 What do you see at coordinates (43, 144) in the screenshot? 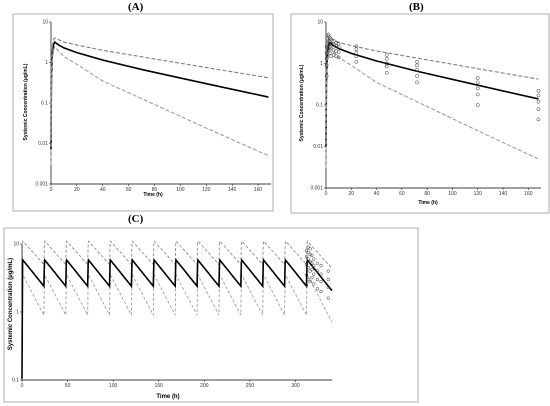
I see `y-tick-label-a-1: 0.01` at bounding box center [43, 144].